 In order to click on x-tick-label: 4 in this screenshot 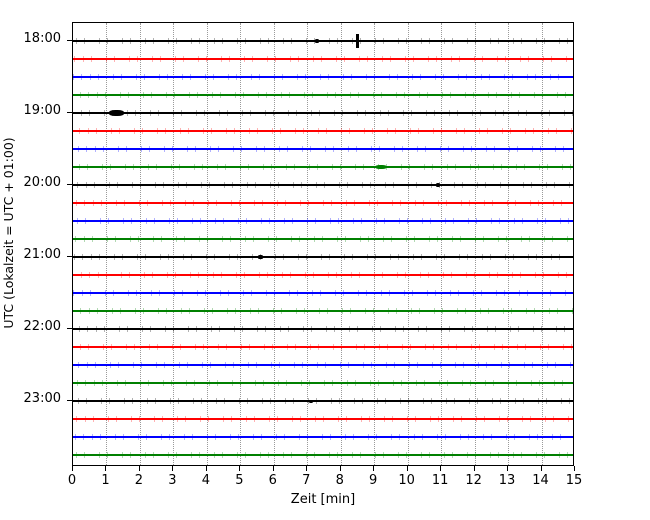, I will do `click(205, 480)`.